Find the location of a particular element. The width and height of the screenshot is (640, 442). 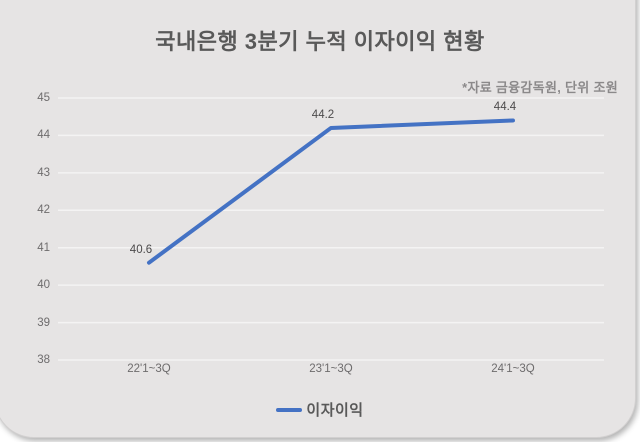

y-axis-tick-label: 42 is located at coordinates (43, 210).